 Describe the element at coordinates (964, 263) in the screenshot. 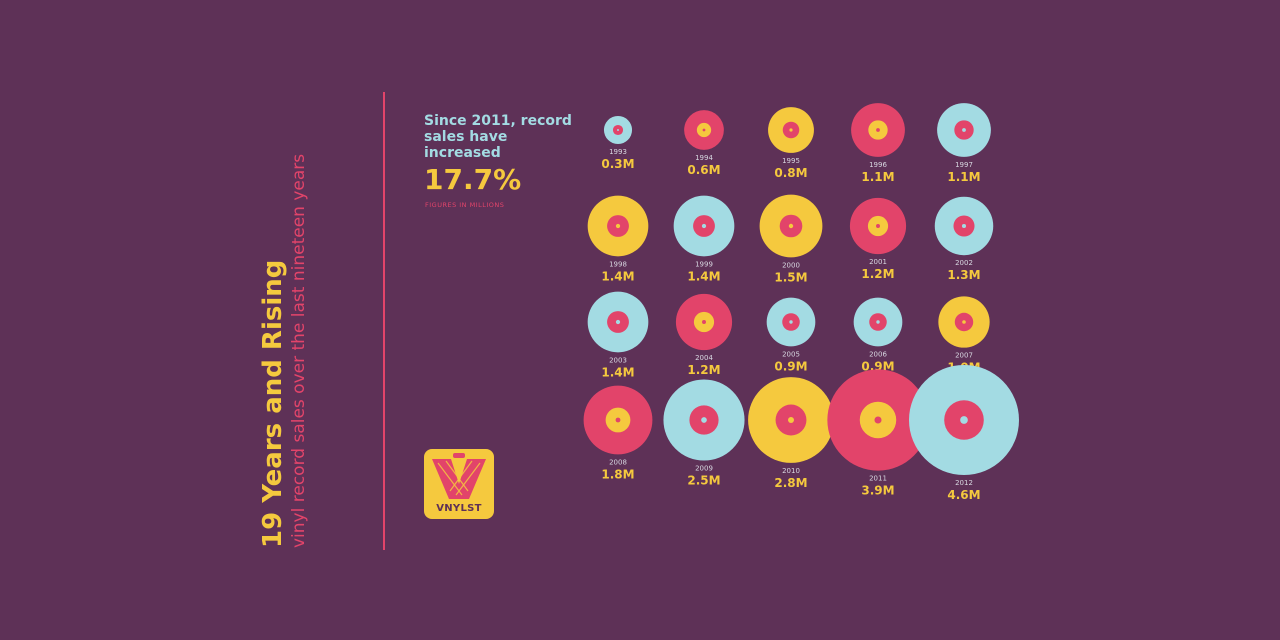

I see `year-label: 2002` at that location.